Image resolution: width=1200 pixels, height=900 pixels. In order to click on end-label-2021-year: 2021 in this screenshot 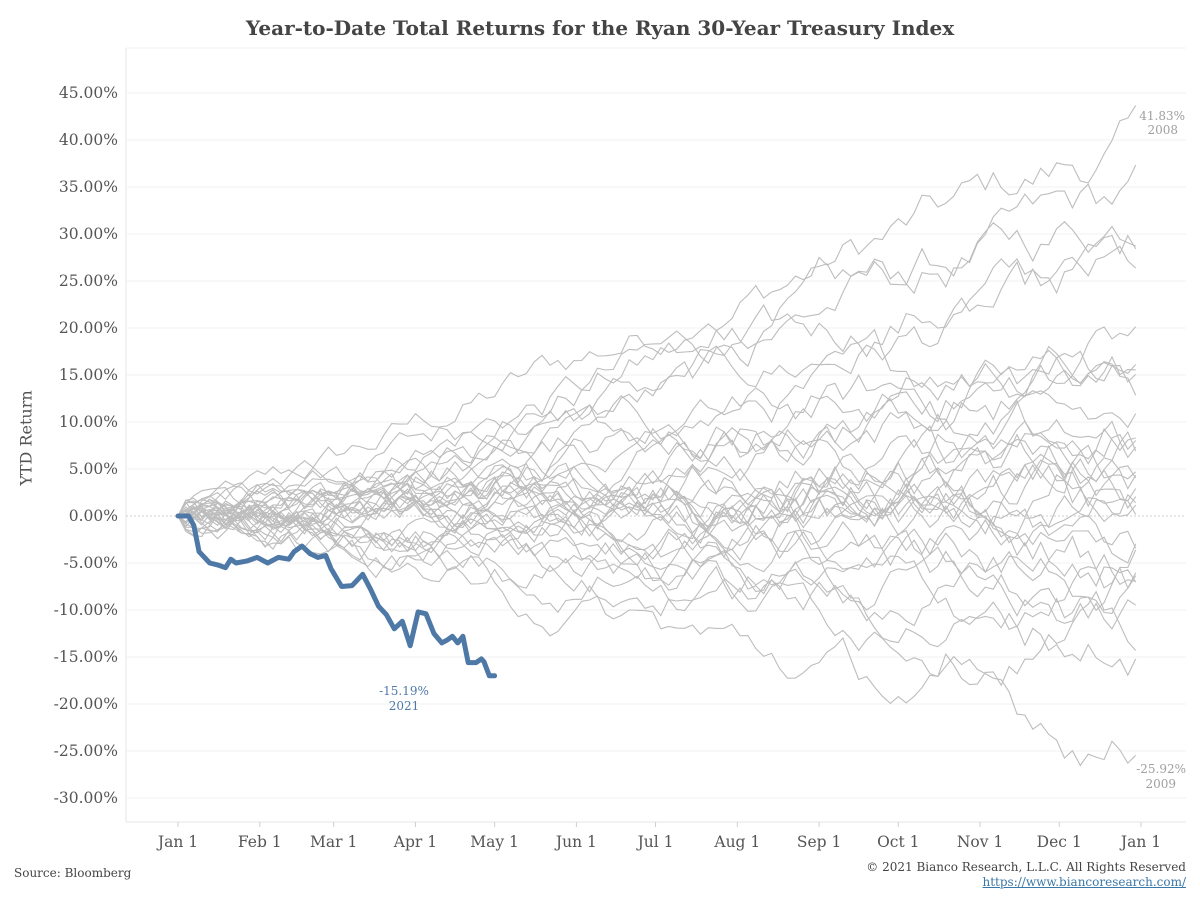, I will do `click(404, 706)`.